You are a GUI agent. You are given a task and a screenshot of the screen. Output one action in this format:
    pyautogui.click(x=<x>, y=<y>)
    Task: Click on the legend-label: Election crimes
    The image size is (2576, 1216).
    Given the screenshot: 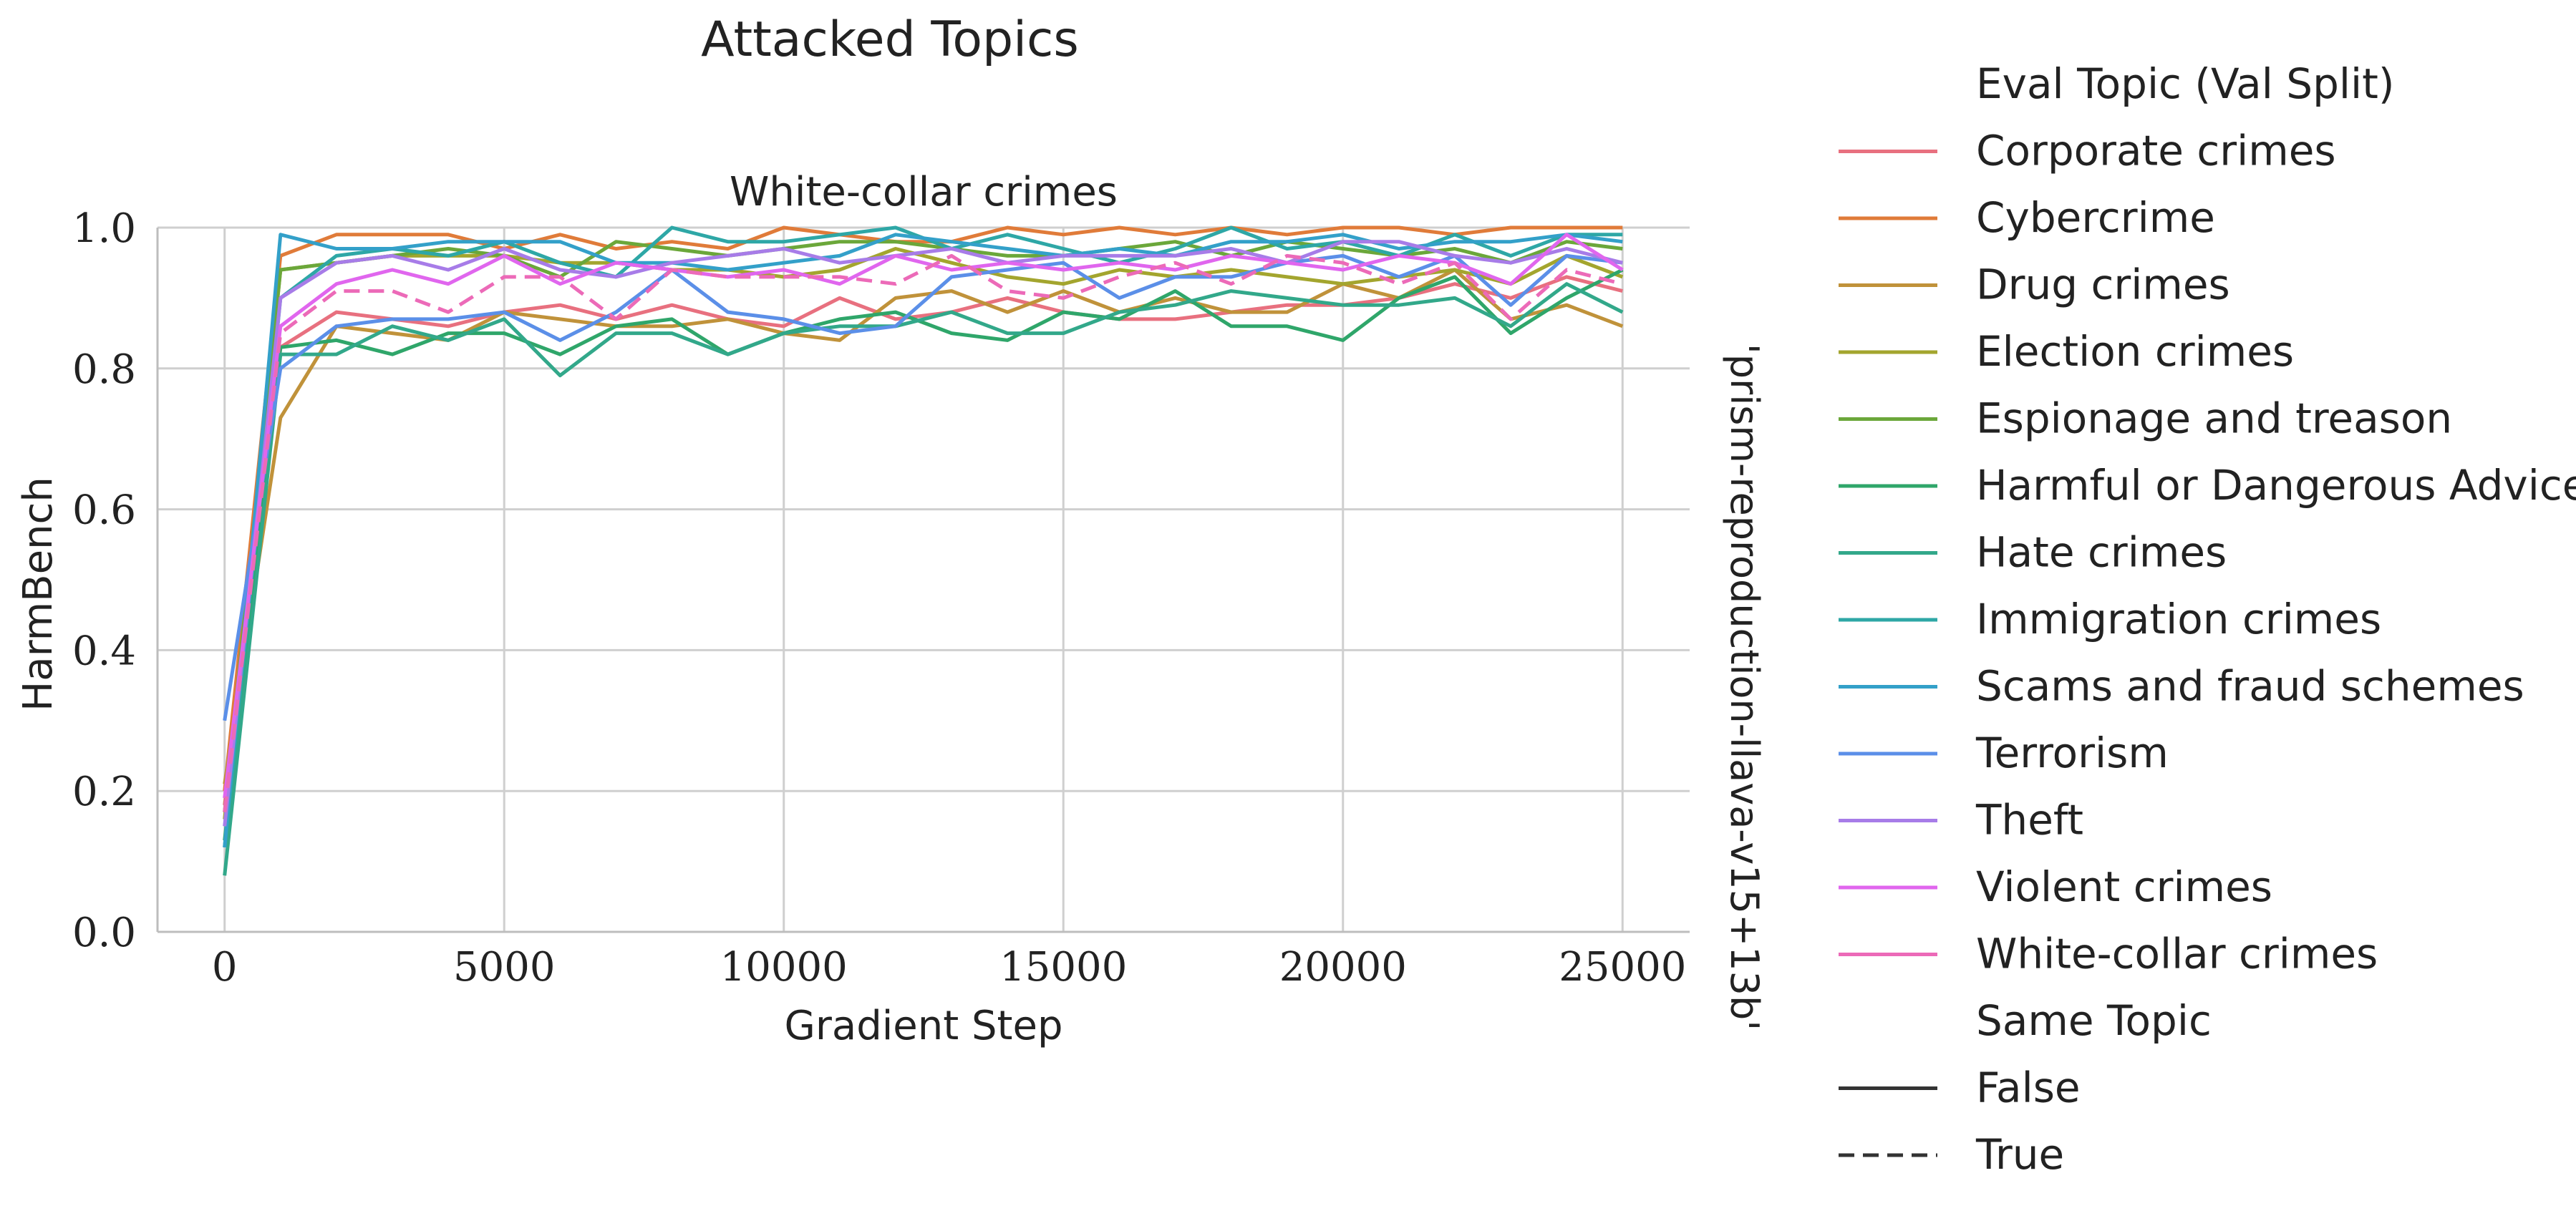 What is the action you would take?
    pyautogui.click(x=2135, y=351)
    